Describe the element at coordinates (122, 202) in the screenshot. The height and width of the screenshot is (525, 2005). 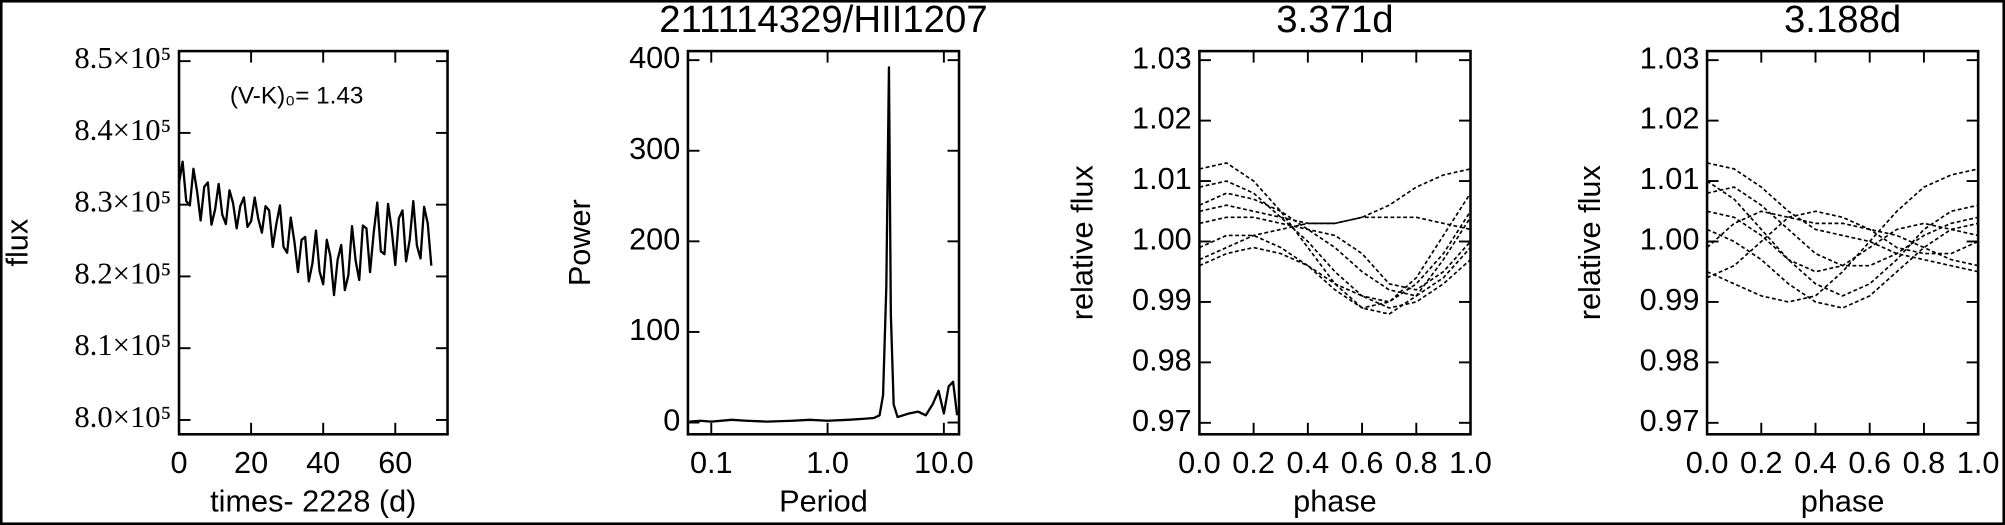
I see `y-tick-label: 8.3×10⁵` at that location.